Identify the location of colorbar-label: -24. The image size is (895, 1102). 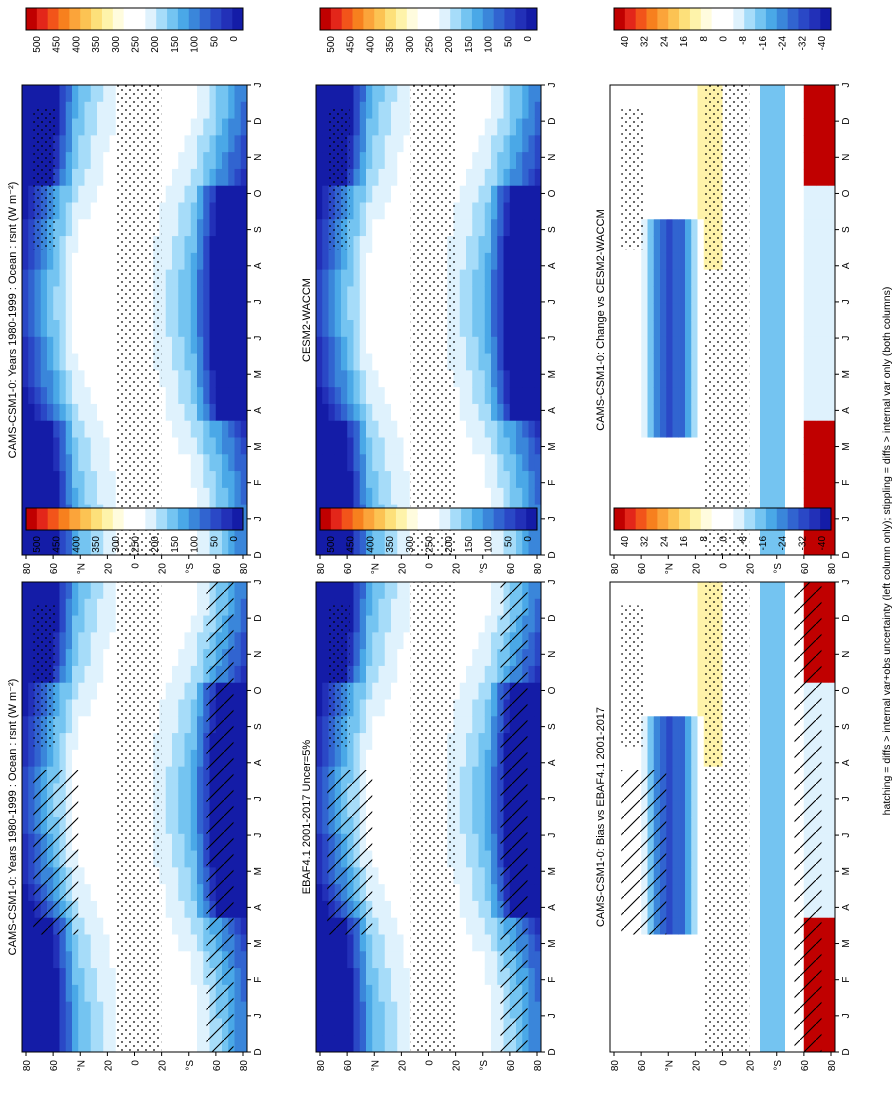
(783, 43).